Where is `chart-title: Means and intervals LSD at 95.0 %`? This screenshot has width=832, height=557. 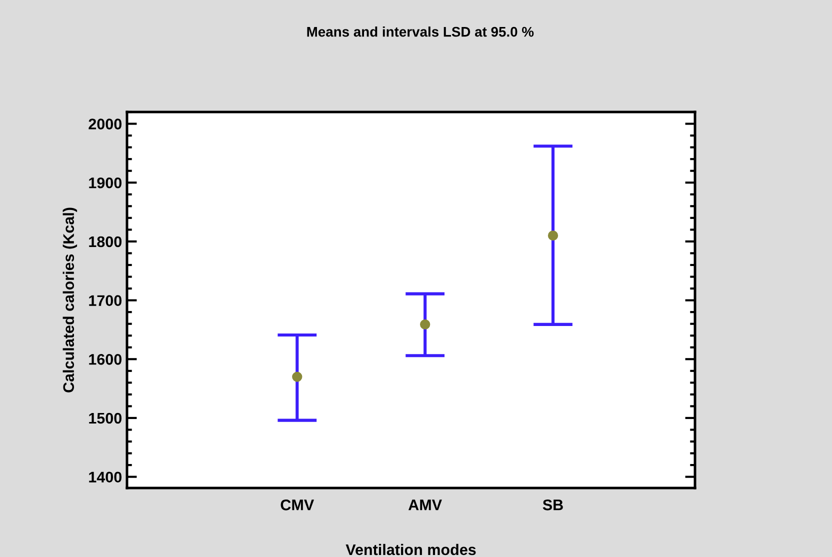
chart-title: Means and intervals LSD at 95.0 % is located at coordinates (420, 31).